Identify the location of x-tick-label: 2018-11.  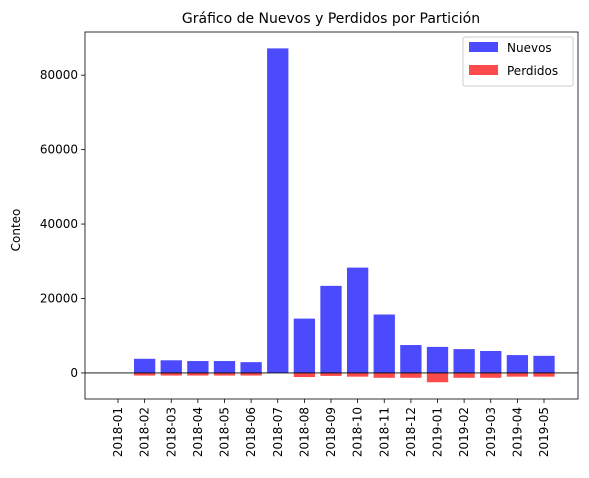
(384, 432).